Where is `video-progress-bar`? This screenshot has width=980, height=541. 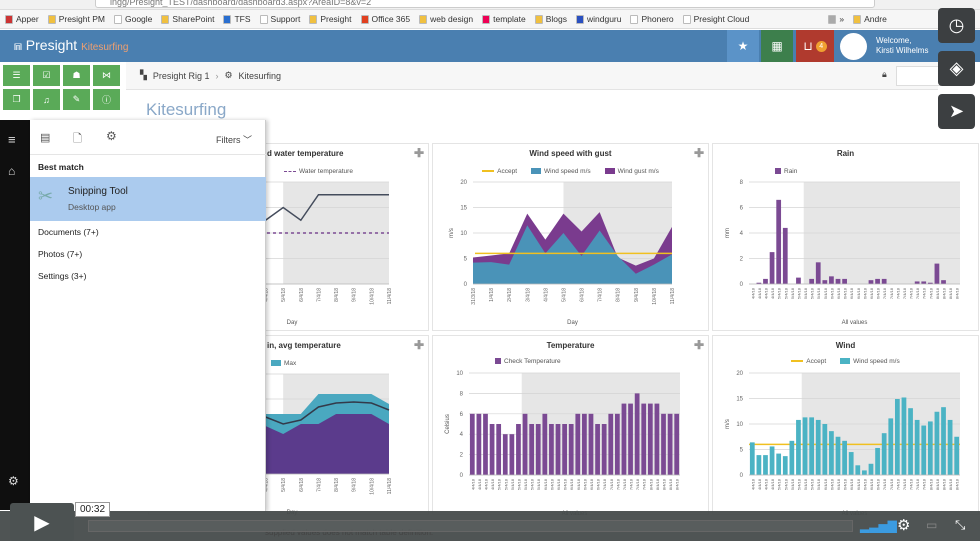 video-progress-bar is located at coordinates (470, 526).